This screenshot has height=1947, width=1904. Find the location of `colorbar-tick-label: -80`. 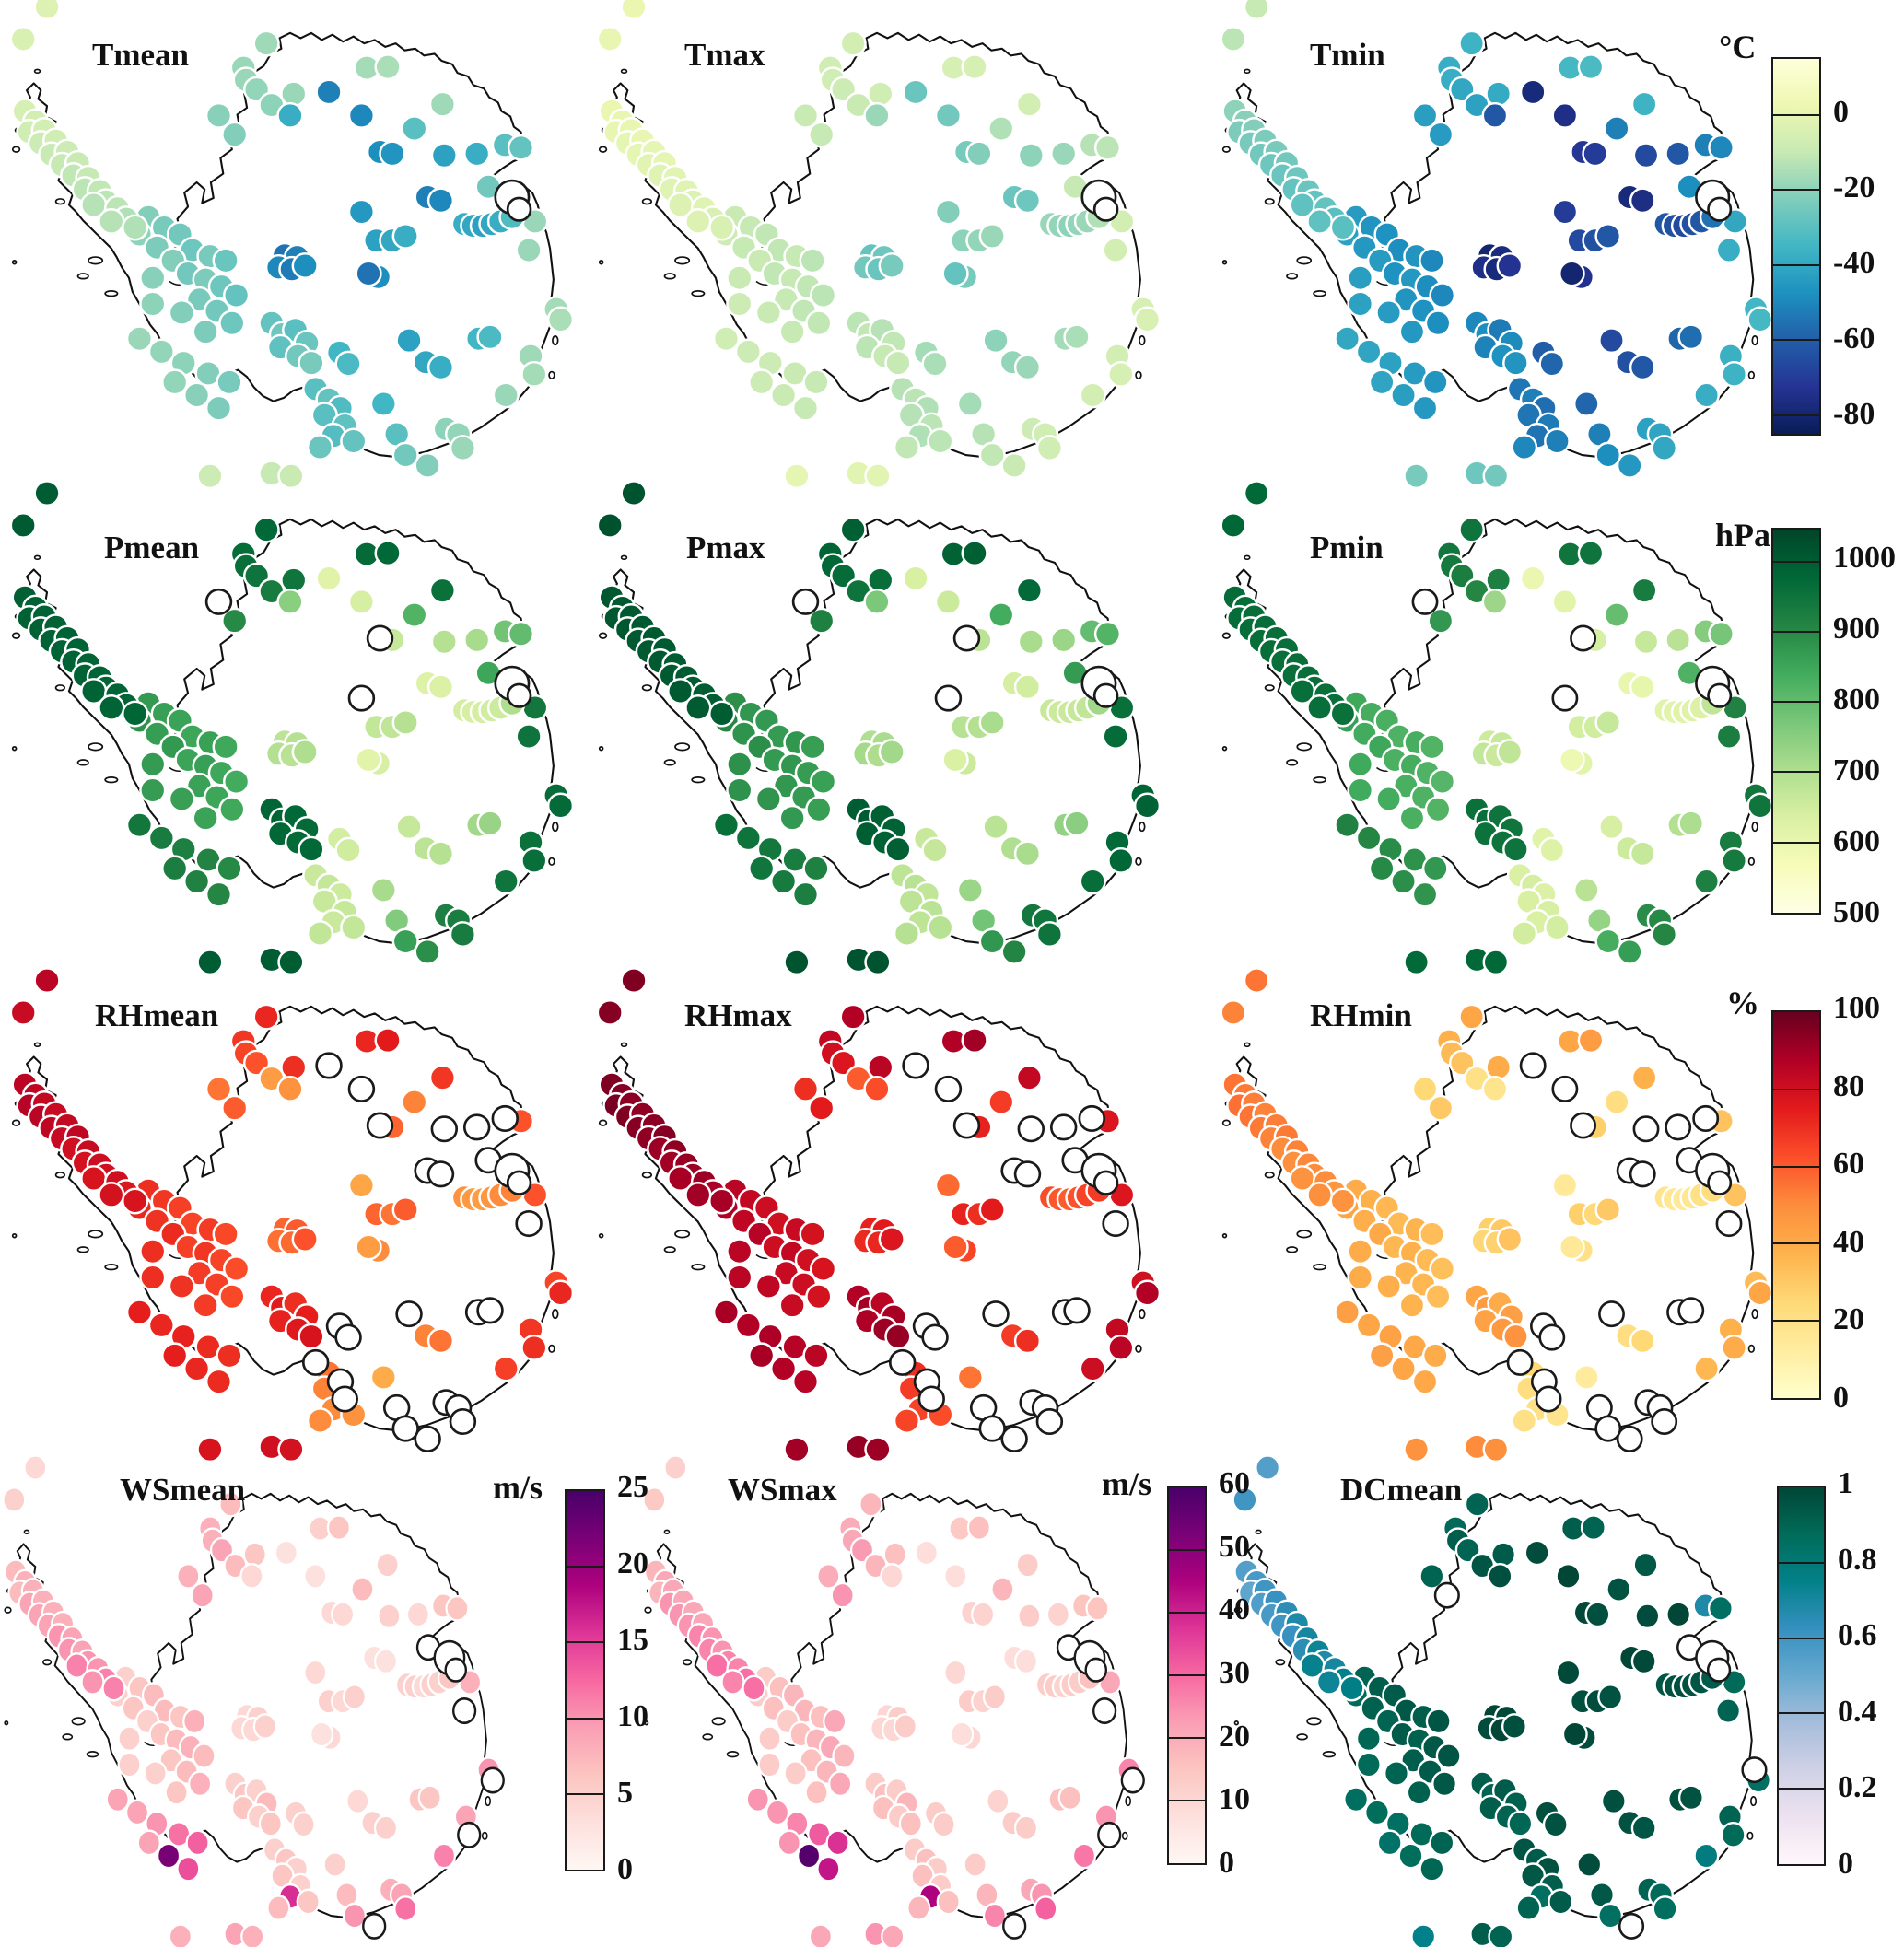

colorbar-tick-label: -80 is located at coordinates (1854, 414).